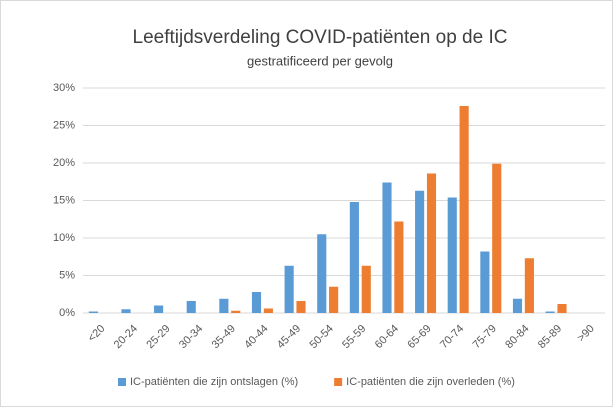 This screenshot has height=407, width=613. Describe the element at coordinates (64, 163) in the screenshot. I see `y-tick-label: 20%` at that location.